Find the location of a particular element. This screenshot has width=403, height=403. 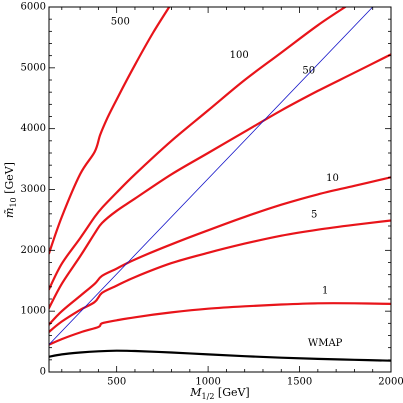

x-axis-label: M1/2 [GeV] is located at coordinates (219, 393).